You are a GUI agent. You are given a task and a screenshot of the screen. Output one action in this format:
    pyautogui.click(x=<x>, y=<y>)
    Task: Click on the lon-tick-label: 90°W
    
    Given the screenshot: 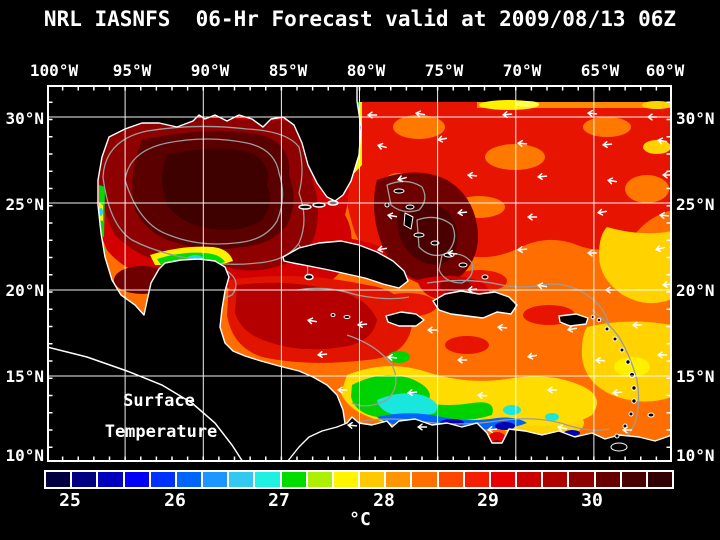 What is the action you would take?
    pyautogui.click(x=210, y=70)
    